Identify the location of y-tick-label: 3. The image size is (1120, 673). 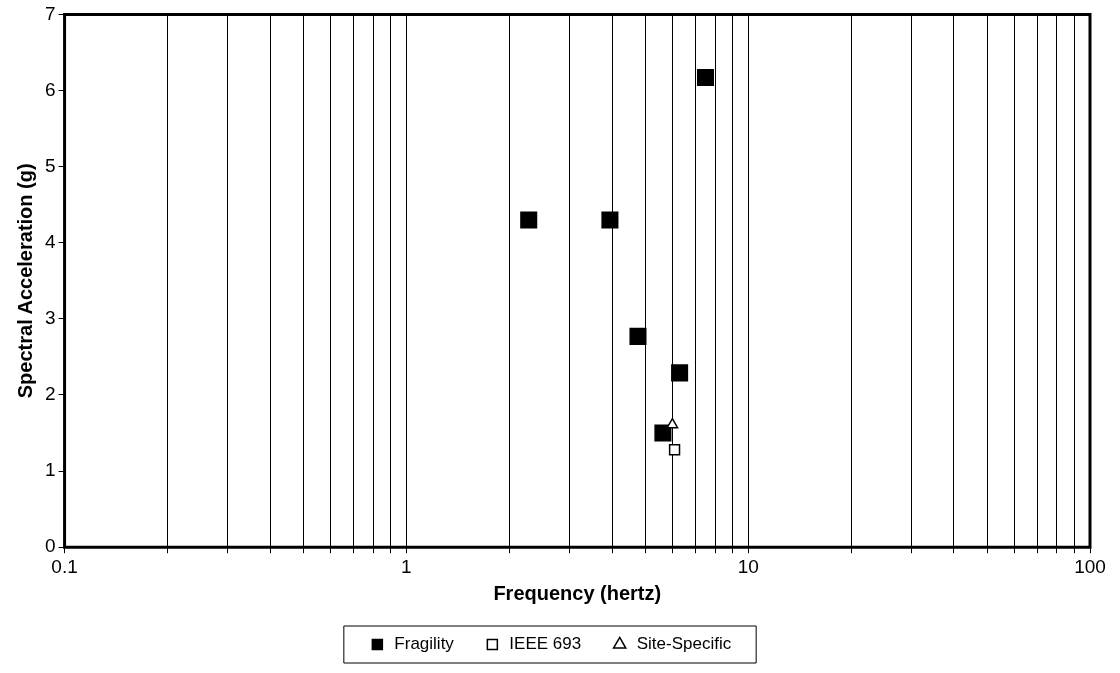
(50, 318).